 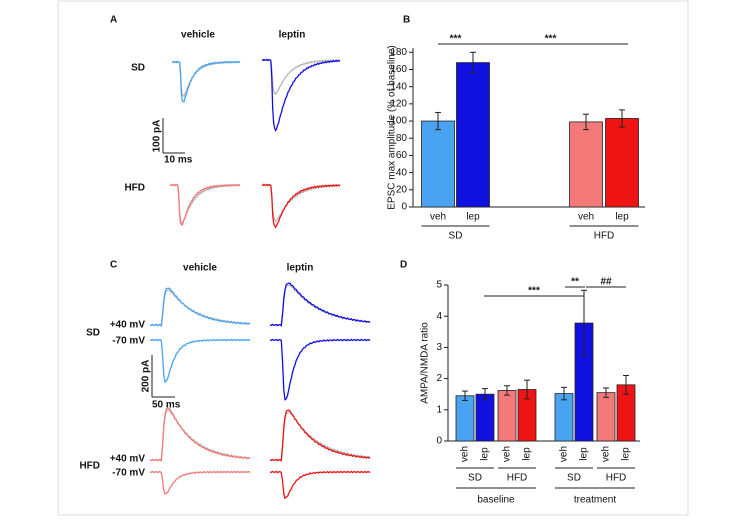 I want to click on supergroup-label: treatment, so click(x=595, y=500).